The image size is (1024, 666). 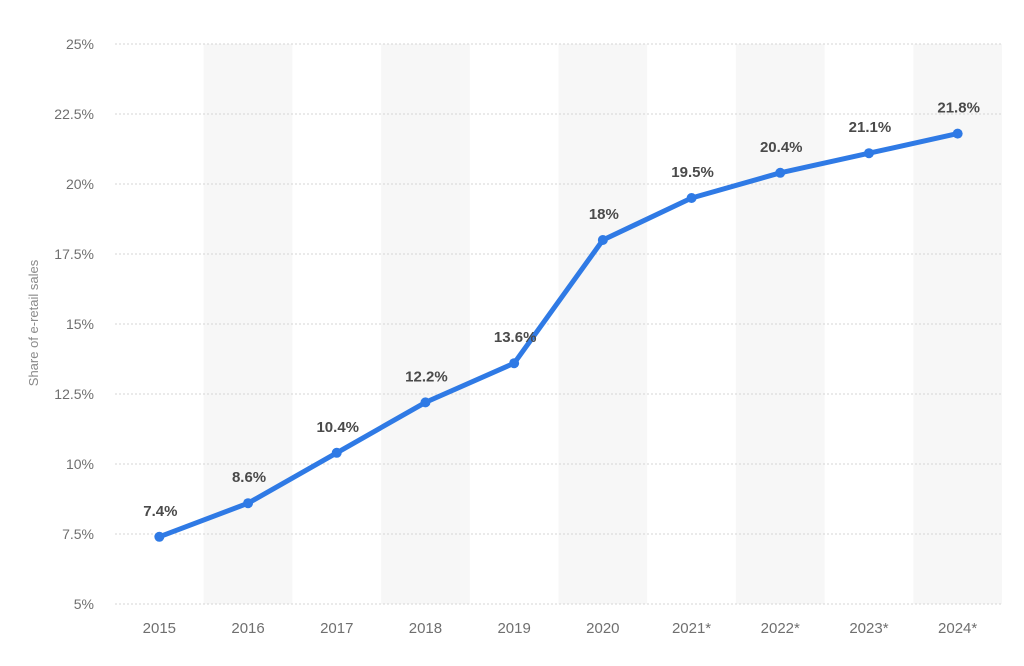 I want to click on y-tick-label: 5%, so click(x=84, y=604).